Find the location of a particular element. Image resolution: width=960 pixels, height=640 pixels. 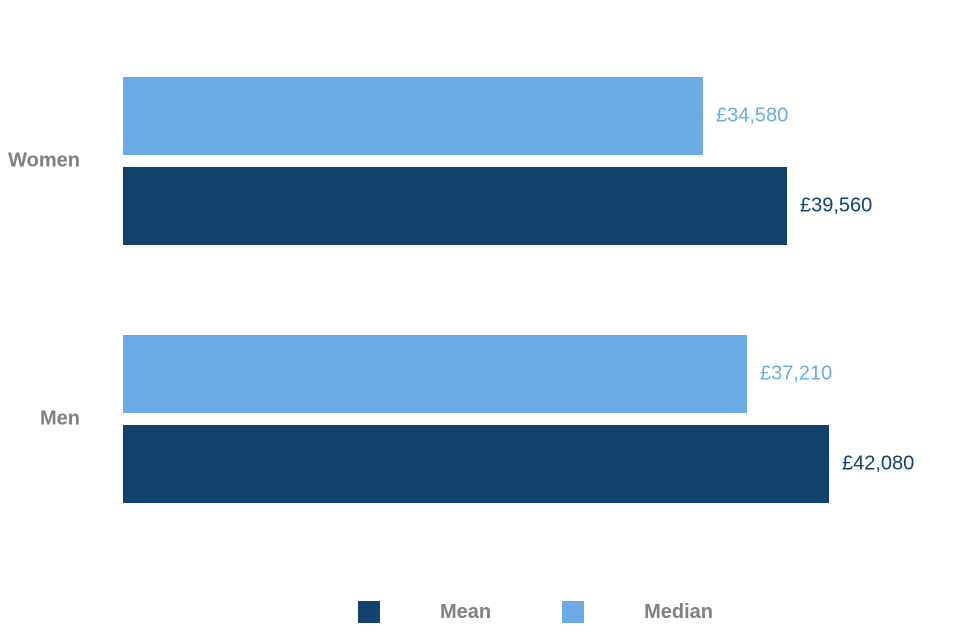

bar-women-mean is located at coordinates (455, 206).